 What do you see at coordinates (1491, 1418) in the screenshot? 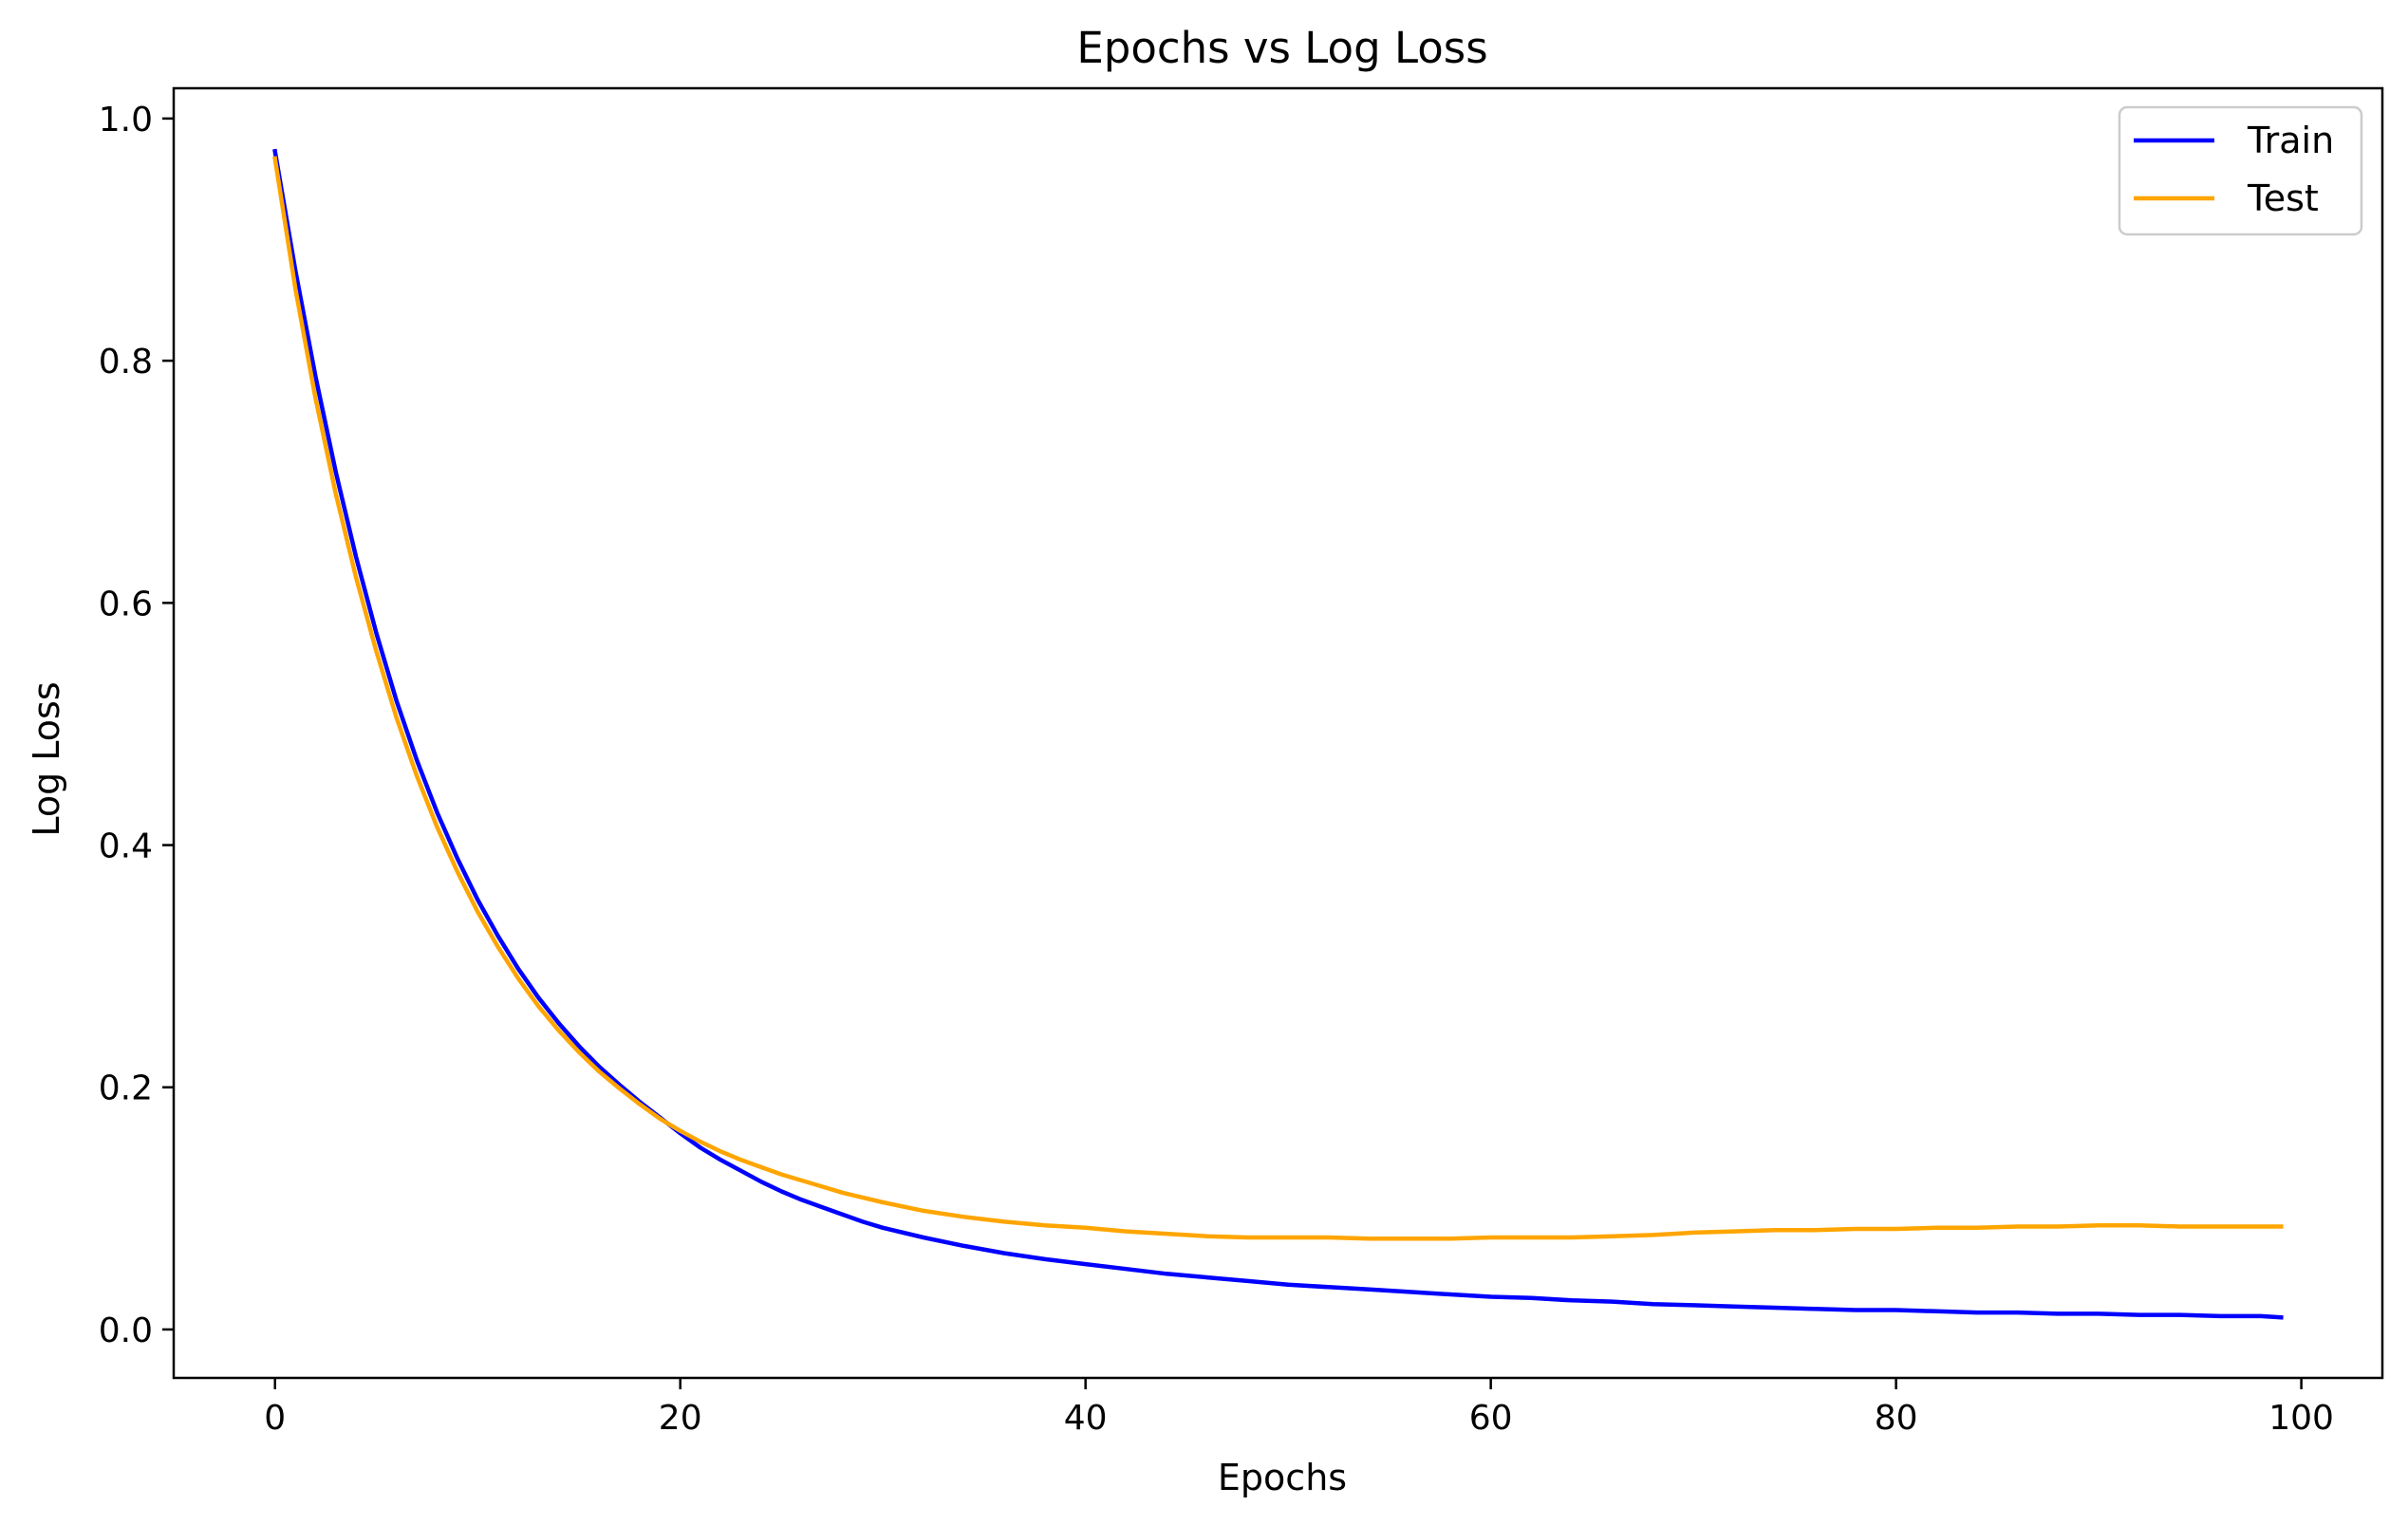
I see `x-tick-label: 60` at bounding box center [1491, 1418].